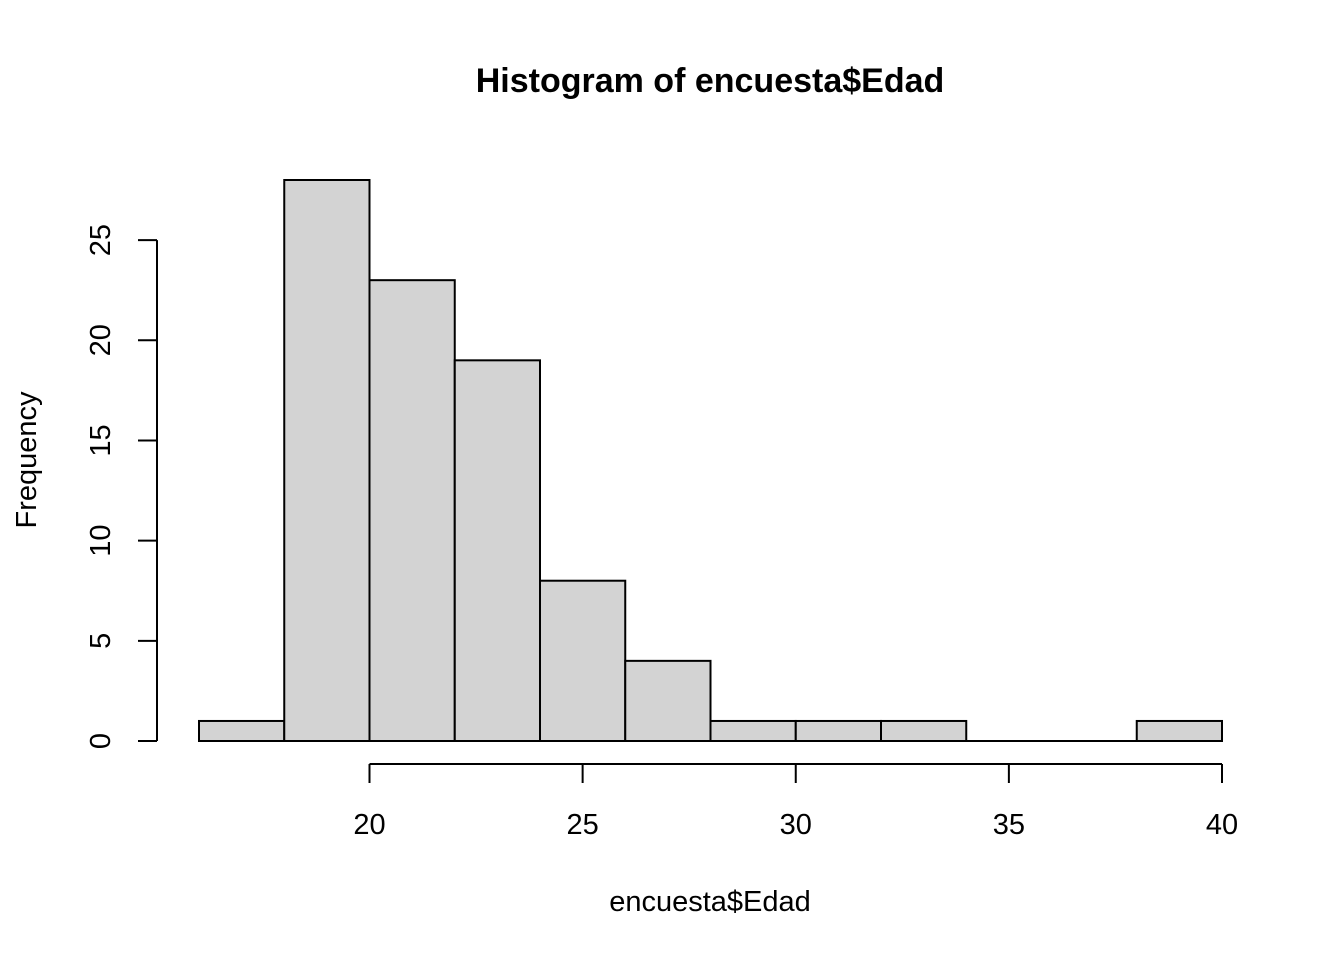 Image resolution: width=1344 pixels, height=960 pixels. I want to click on x-tick-label-25: 25, so click(582, 825).